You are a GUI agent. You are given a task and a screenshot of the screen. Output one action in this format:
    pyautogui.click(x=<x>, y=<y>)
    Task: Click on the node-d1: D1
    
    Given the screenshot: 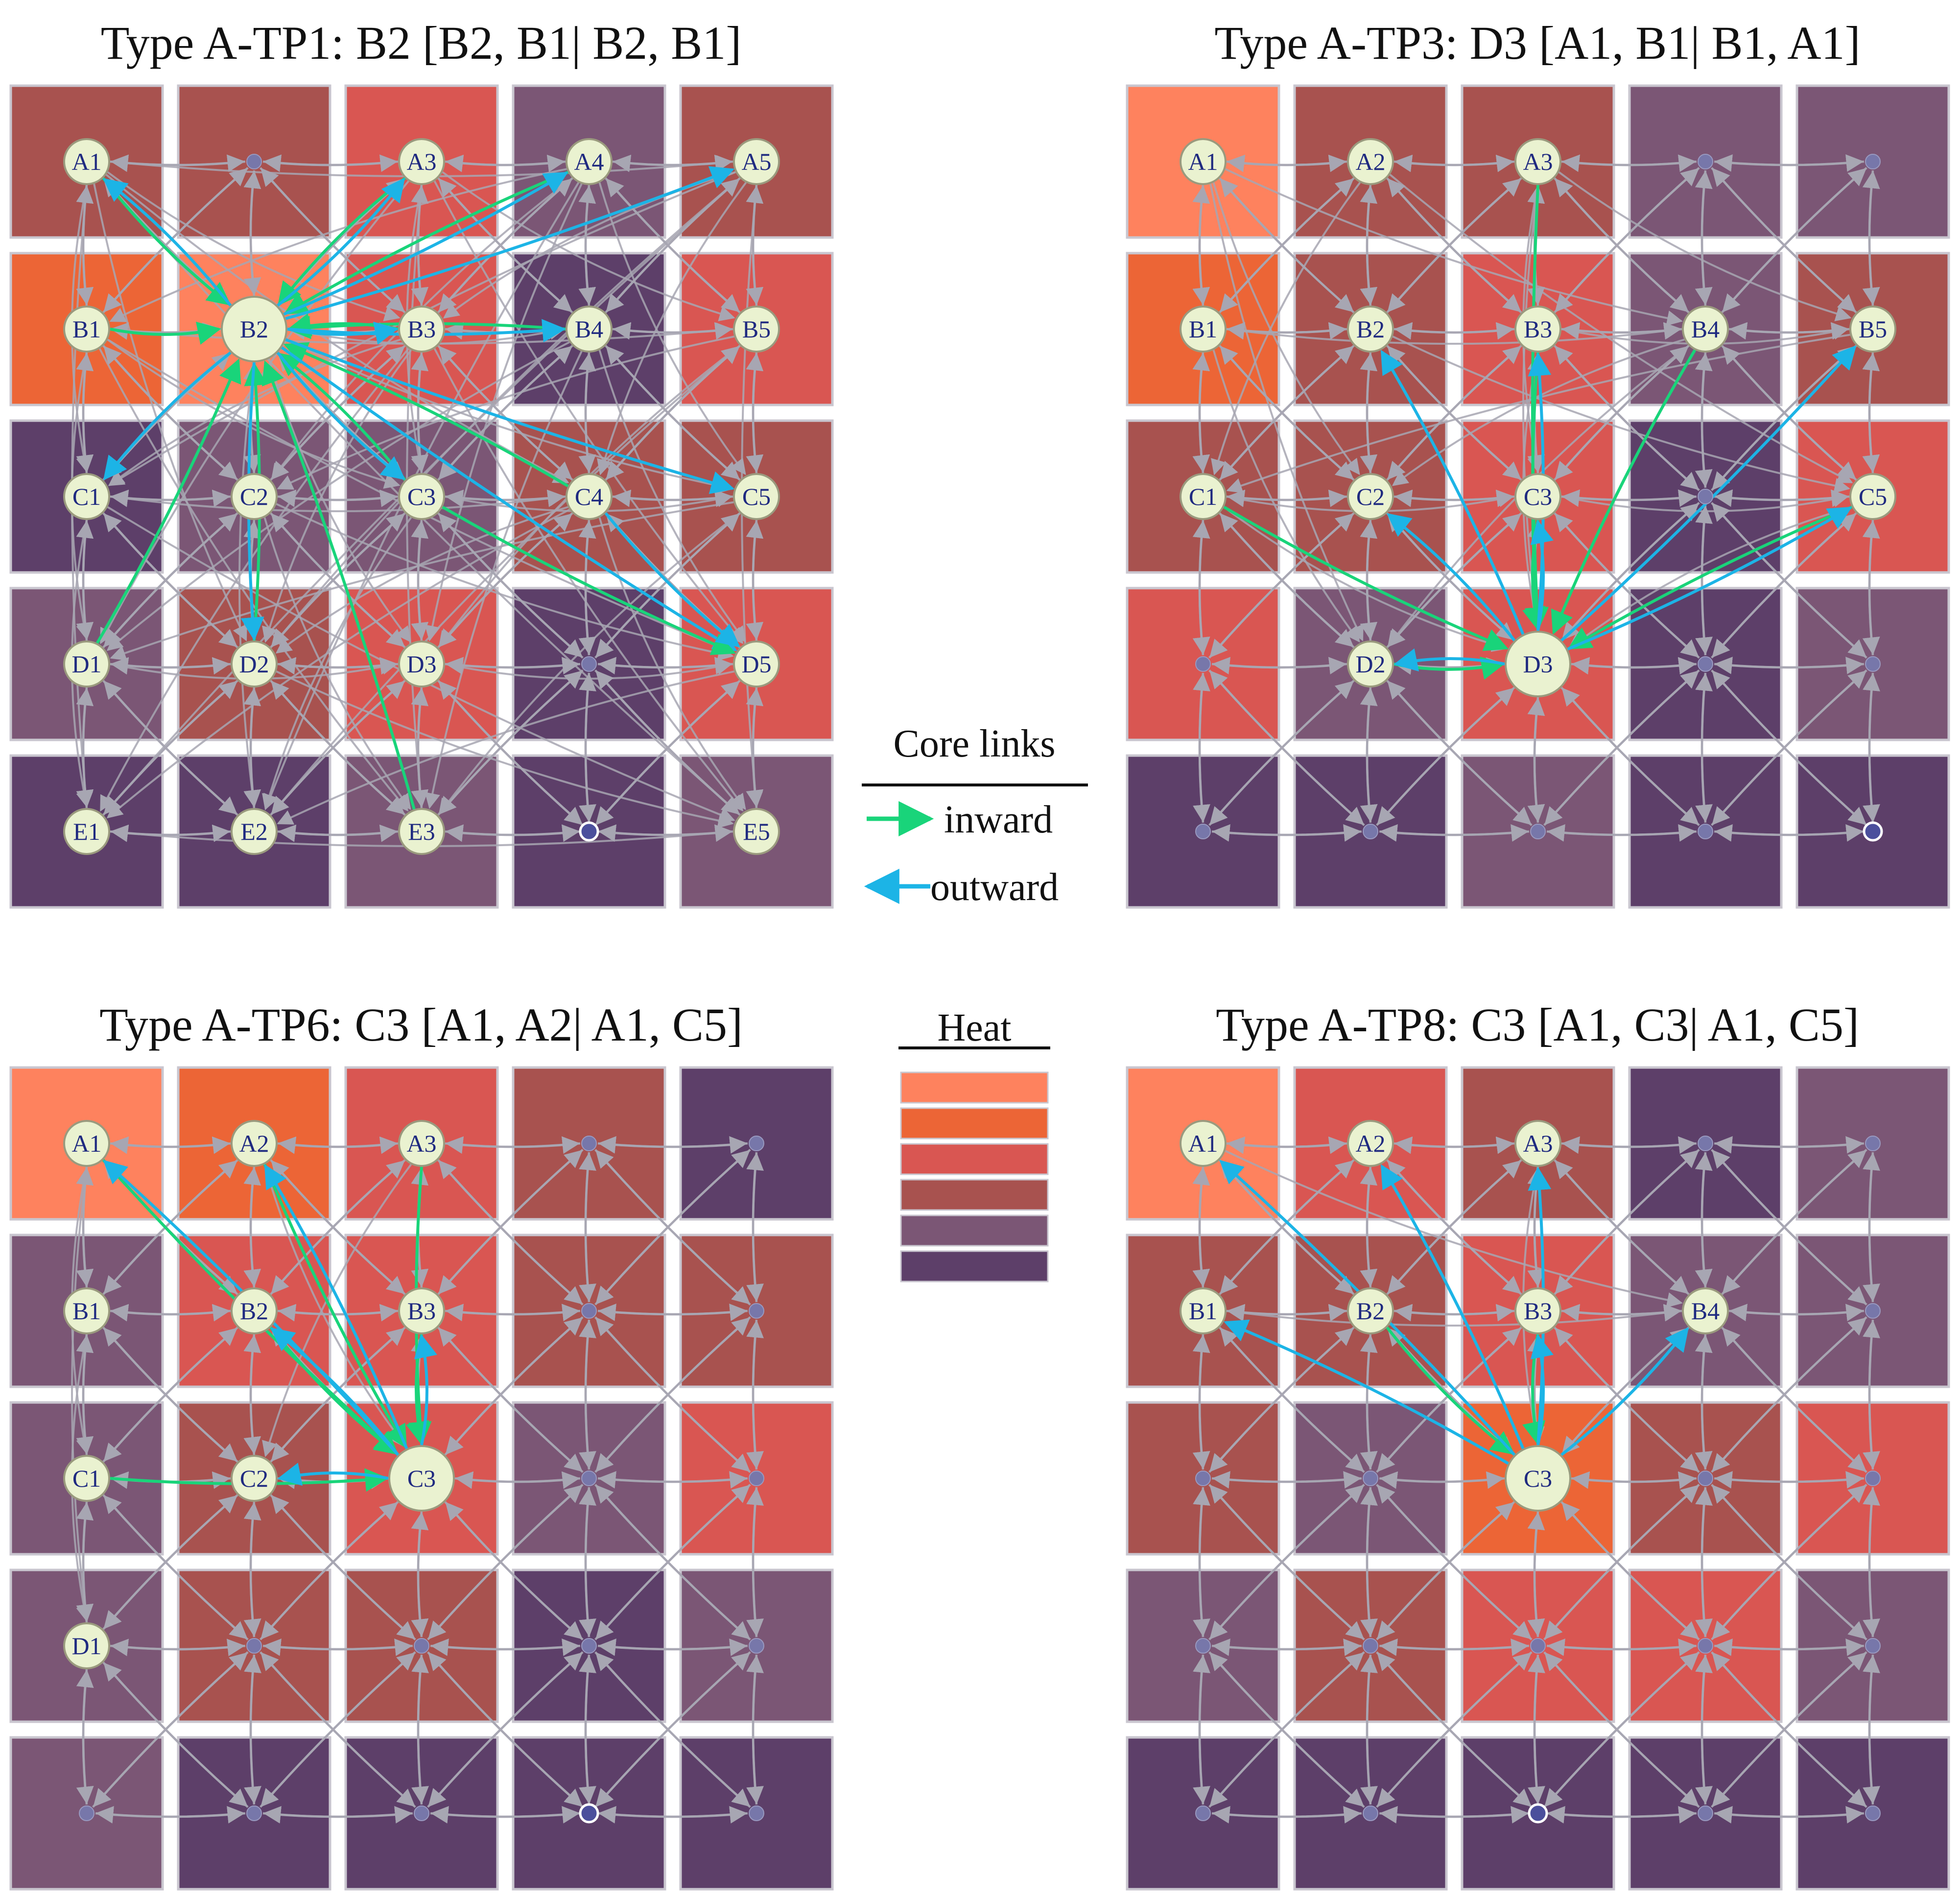 What is the action you would take?
    pyautogui.click(x=86, y=664)
    